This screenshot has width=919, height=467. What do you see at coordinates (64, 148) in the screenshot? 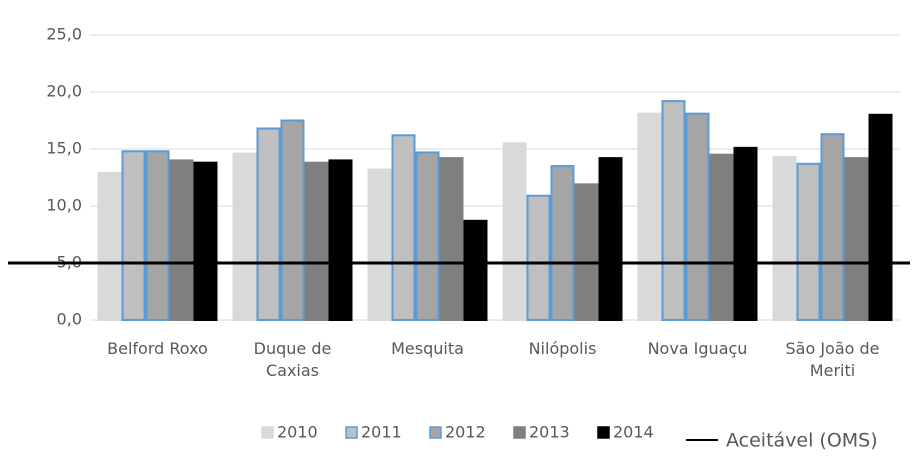
I see `y-tick-label: 15,0` at bounding box center [64, 148].